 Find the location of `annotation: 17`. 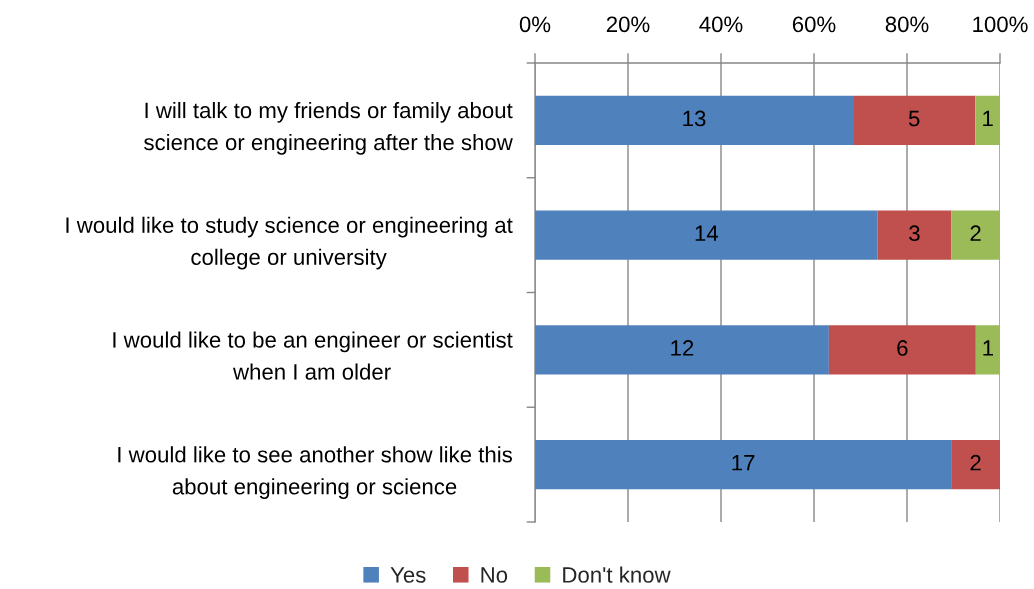

annotation: 17 is located at coordinates (743, 463).